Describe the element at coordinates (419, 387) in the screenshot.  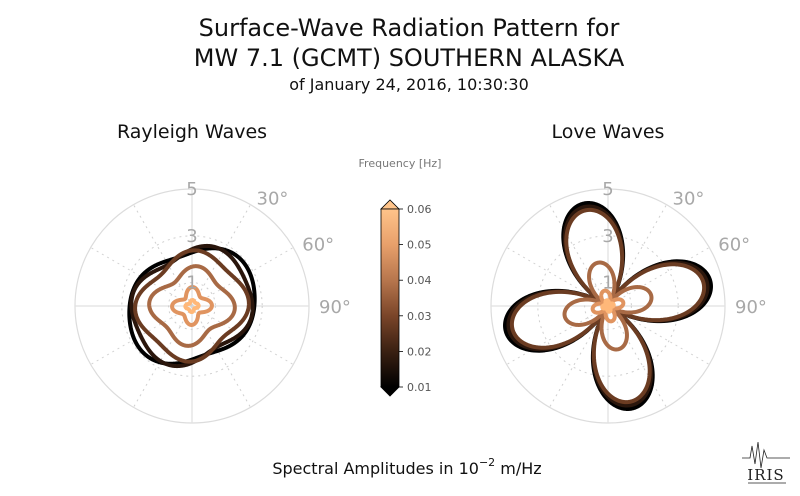
I see `colorbar-tick-label: 0.01` at that location.